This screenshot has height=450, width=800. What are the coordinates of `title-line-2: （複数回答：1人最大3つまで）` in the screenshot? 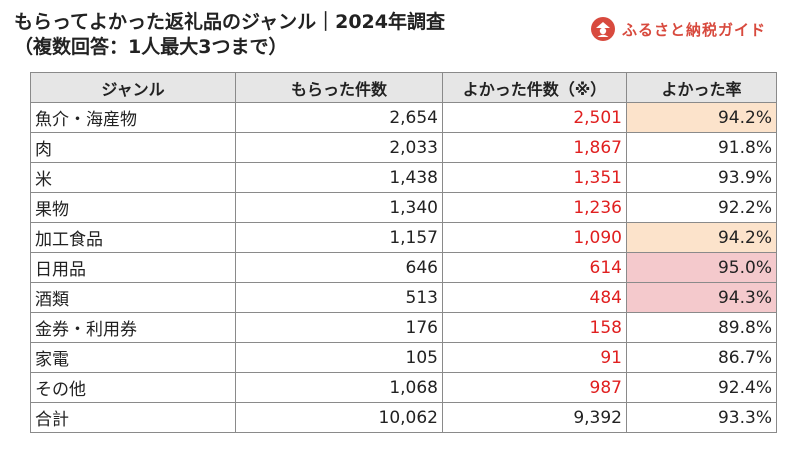 It's located at (151, 47).